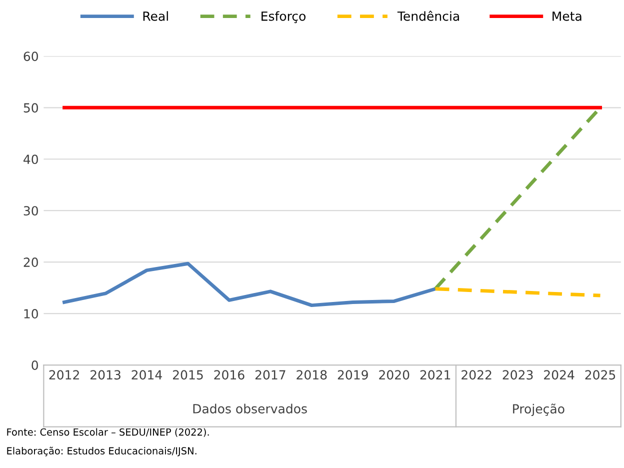 Image resolution: width=624 pixels, height=468 pixels. I want to click on x-tick-label: 2016, so click(229, 375).